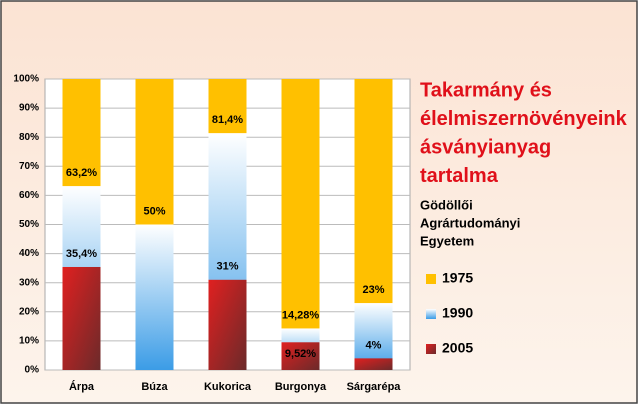  I want to click on chart-title: ásványianyag, so click(485, 147).